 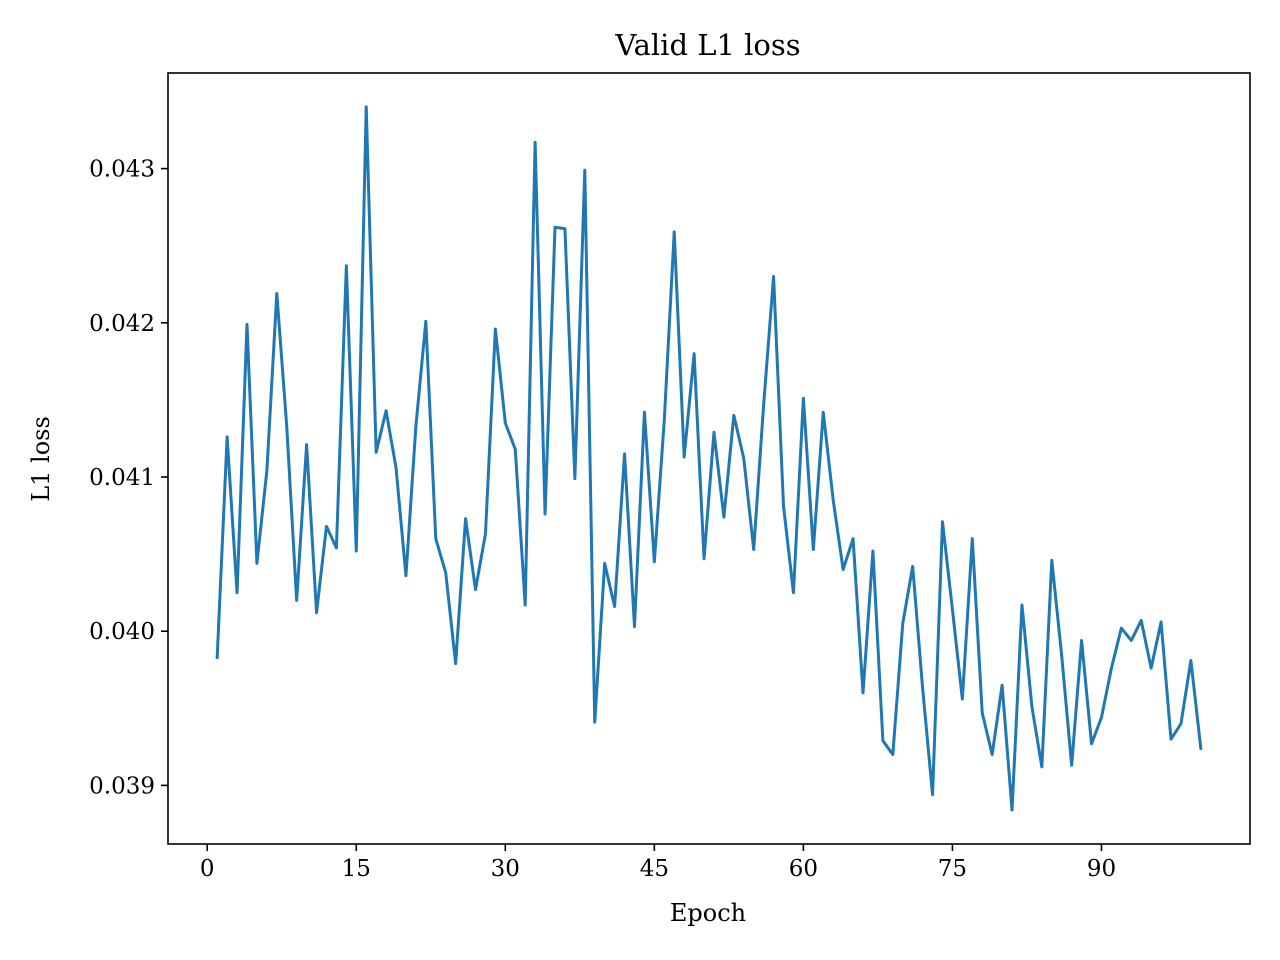 What do you see at coordinates (207, 869) in the screenshot?
I see `x-tick-label: 0` at bounding box center [207, 869].